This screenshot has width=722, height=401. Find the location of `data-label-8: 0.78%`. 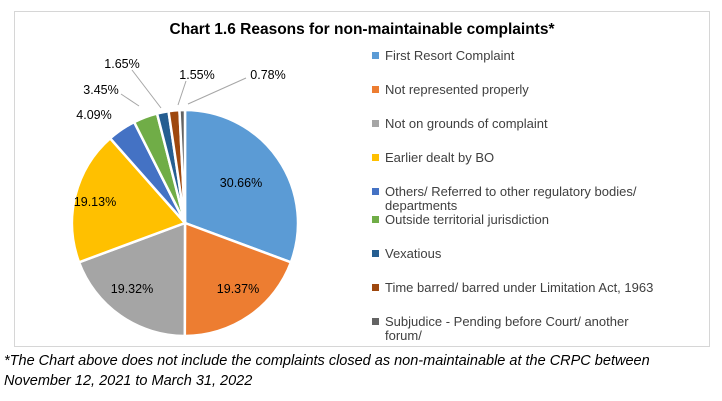

data-label-8: 0.78% is located at coordinates (267, 75).